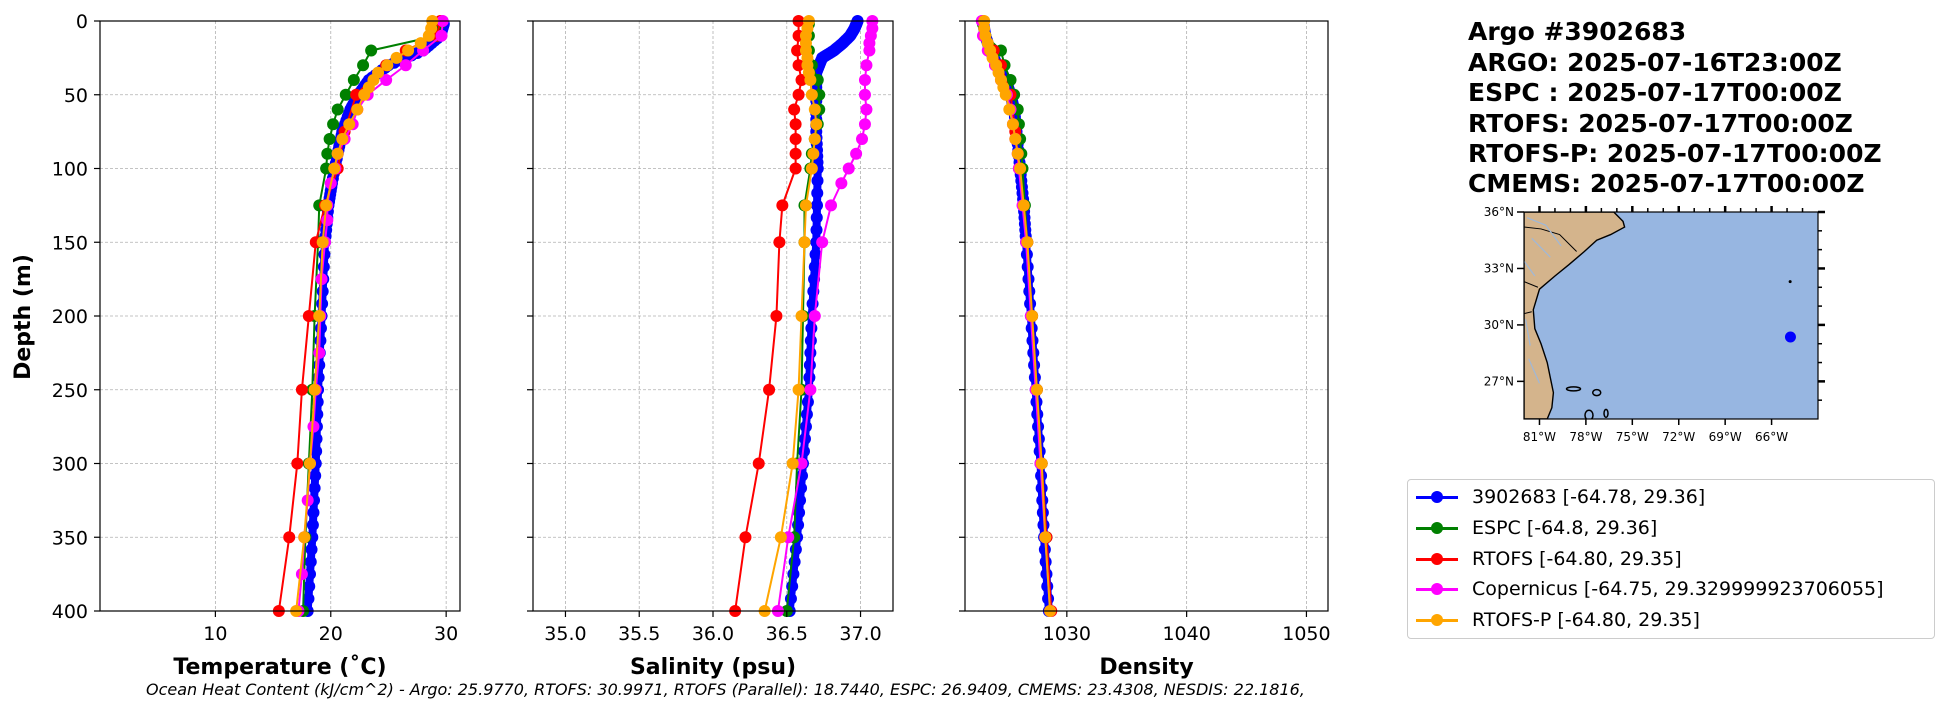 This screenshot has height=712, width=1948. I want to click on y-tick-label: 150, so click(70, 243).